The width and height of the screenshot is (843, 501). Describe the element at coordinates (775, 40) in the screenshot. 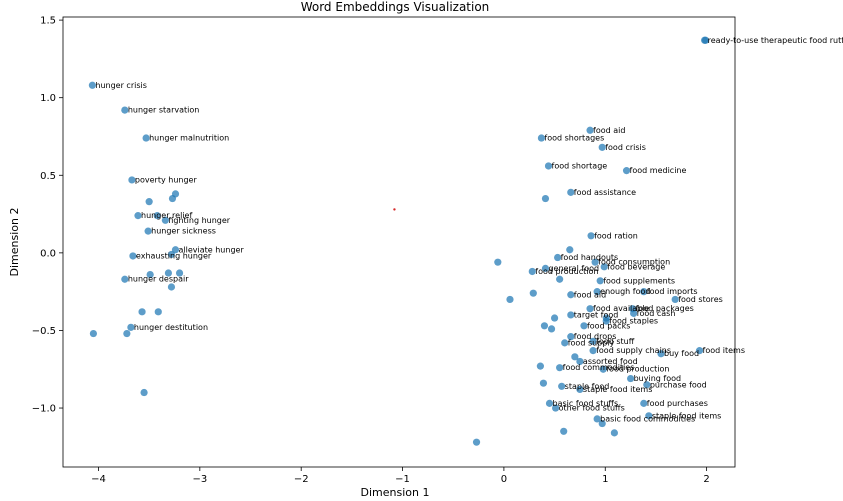

I see `point-label: ready-to-use therapeutic food rutf` at that location.